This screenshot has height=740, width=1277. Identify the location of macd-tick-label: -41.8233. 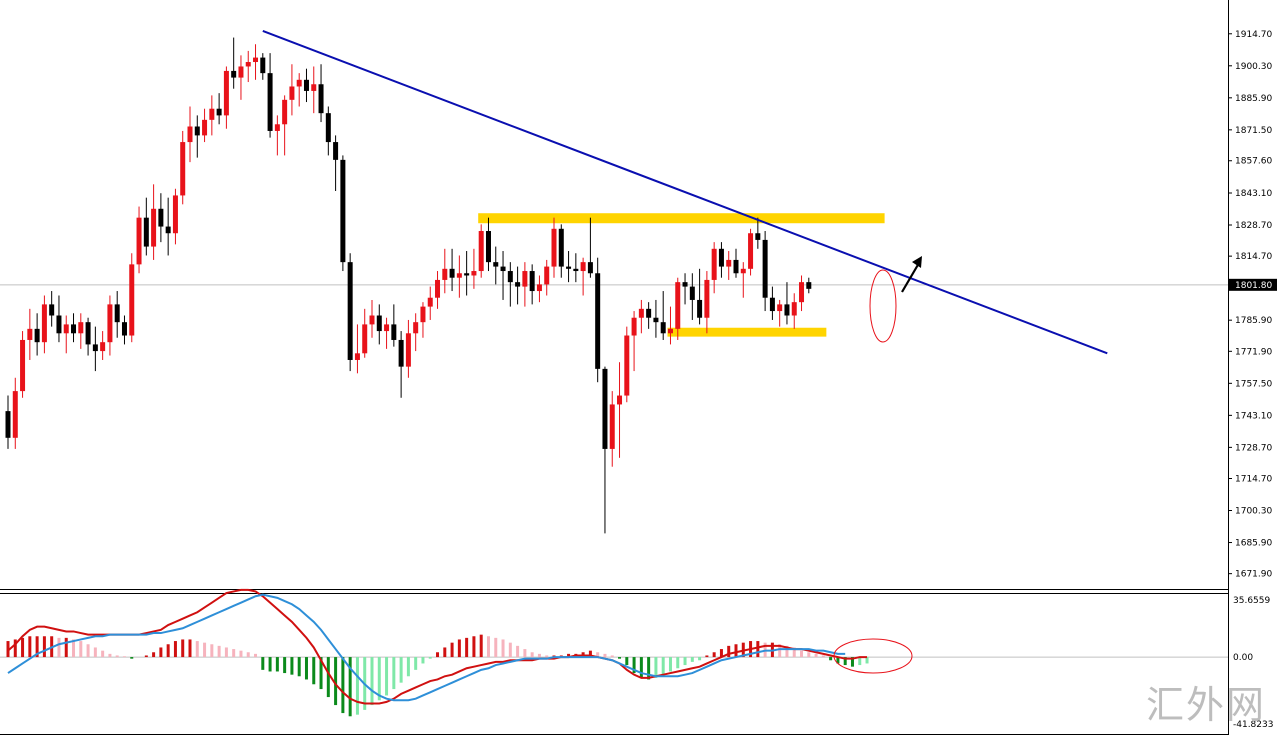
(1253, 725).